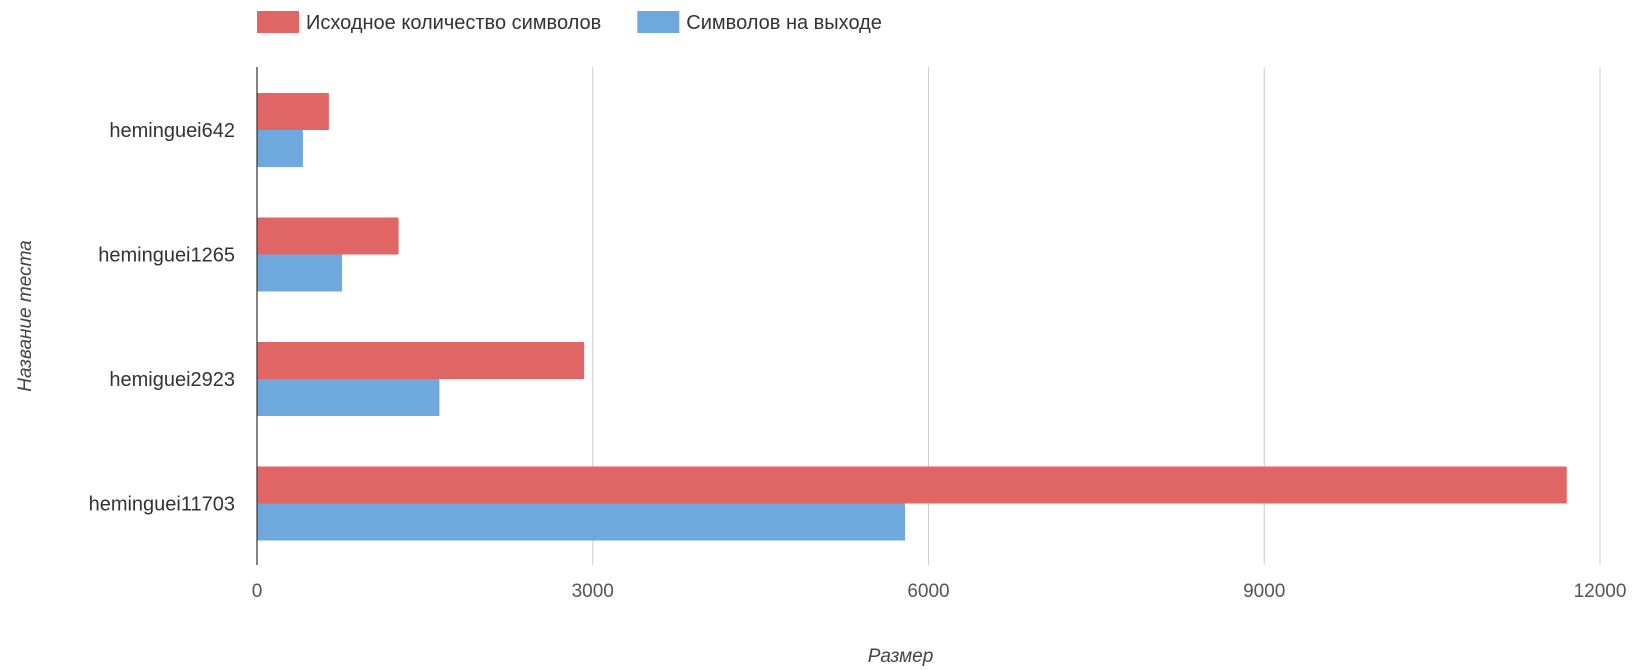 The image size is (1634, 670). What do you see at coordinates (784, 23) in the screenshot?
I see `legend-label: Символов на выходе` at bounding box center [784, 23].